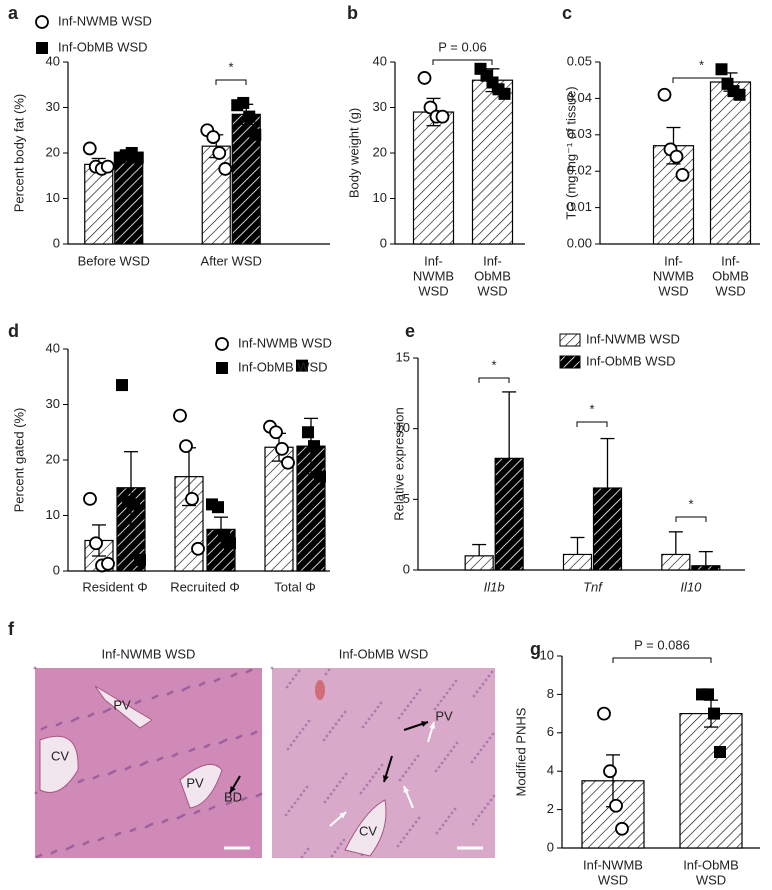  I want to click on y-tick-label: 0.02, so click(579, 170).